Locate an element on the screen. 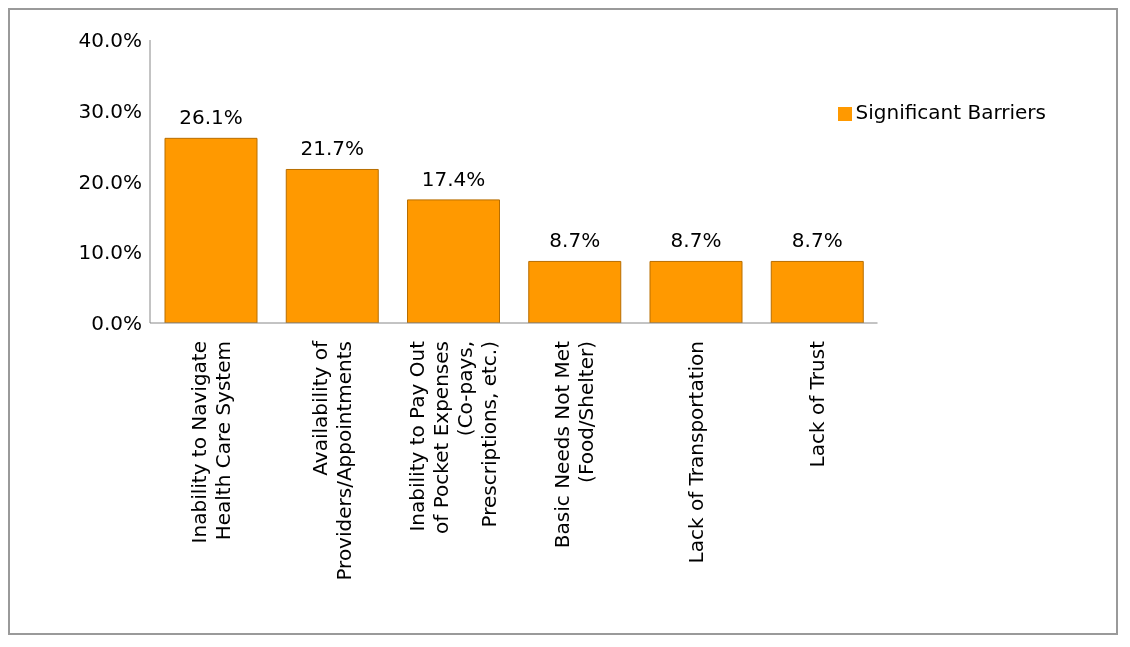 The image size is (1130, 647). x-tick-label: Inability to Pay Out of Pocket Expenses (Co-pays, Prescriptions, etc.) is located at coordinates (453, 437).